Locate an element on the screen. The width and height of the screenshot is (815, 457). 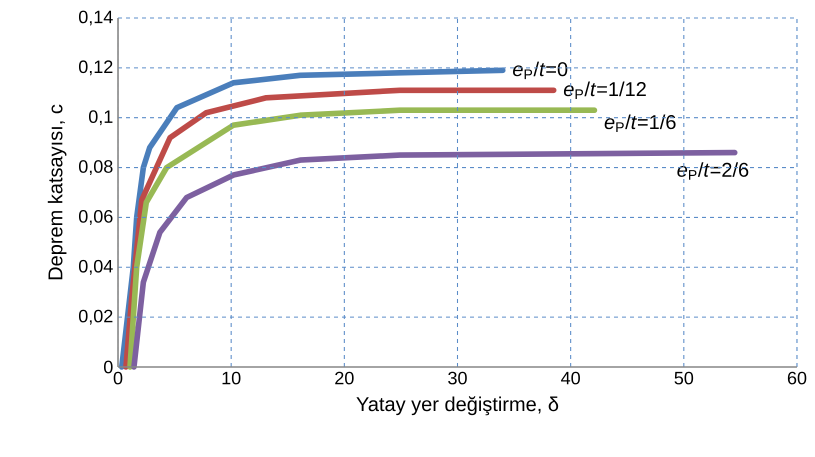
x-tick-label: 60 is located at coordinates (797, 378).